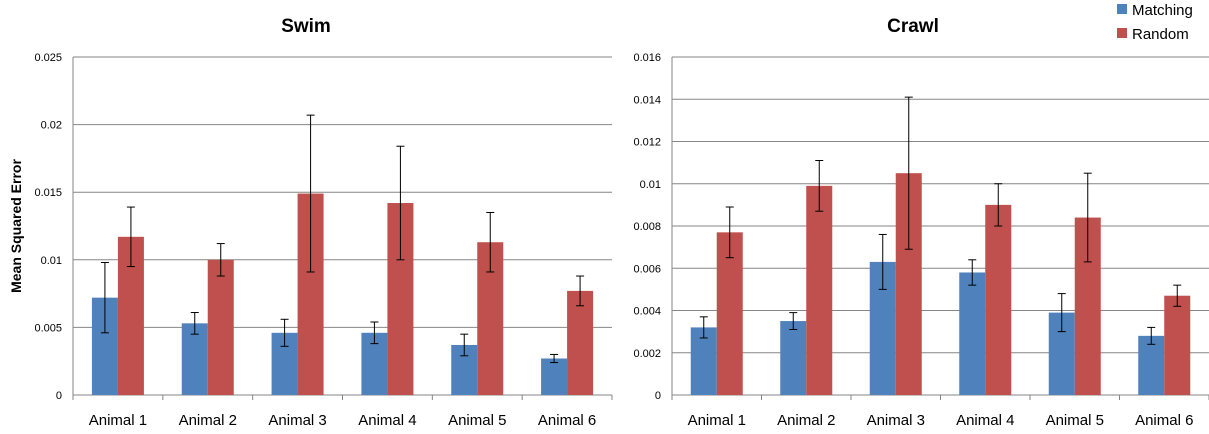 The width and height of the screenshot is (1209, 434). Describe the element at coordinates (647, 269) in the screenshot. I see `y-tick-label: 0.006` at that location.